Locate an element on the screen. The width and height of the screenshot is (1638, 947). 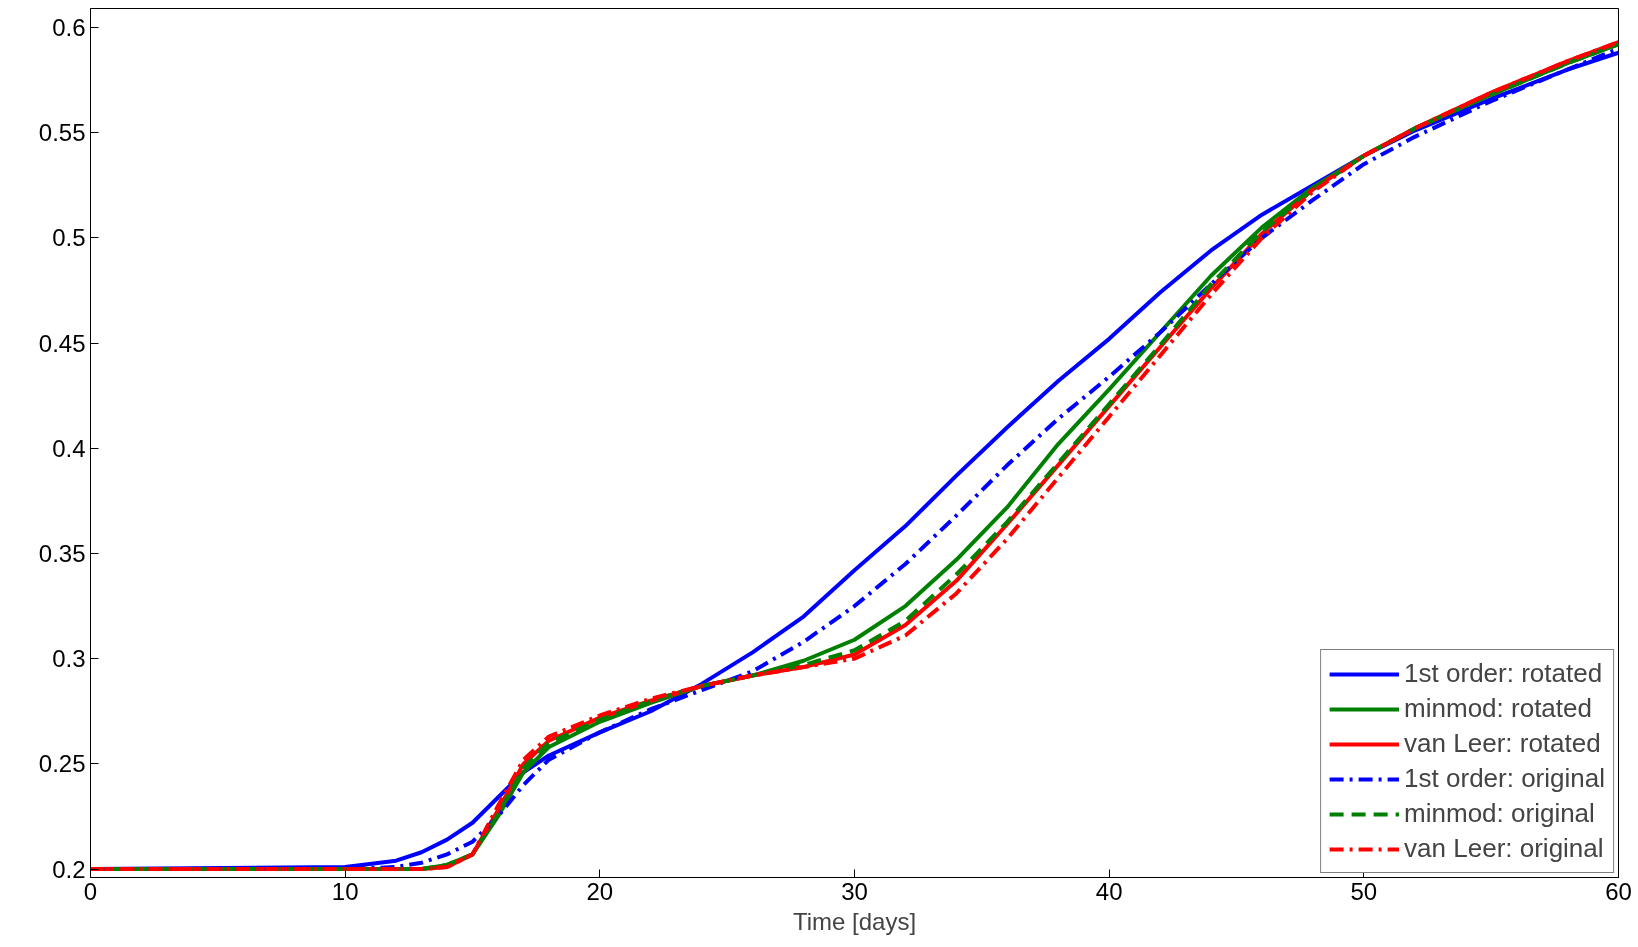
legend-label: 1st order: original is located at coordinates (1504, 778).